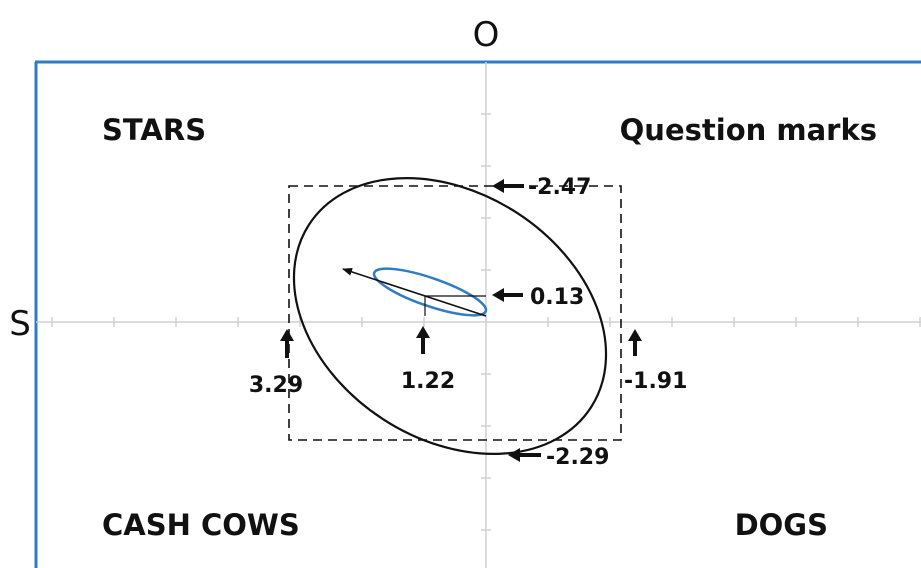 The width and height of the screenshot is (921, 568). Describe the element at coordinates (428, 381) in the screenshot. I see `value-label-center: 1.22` at that location.